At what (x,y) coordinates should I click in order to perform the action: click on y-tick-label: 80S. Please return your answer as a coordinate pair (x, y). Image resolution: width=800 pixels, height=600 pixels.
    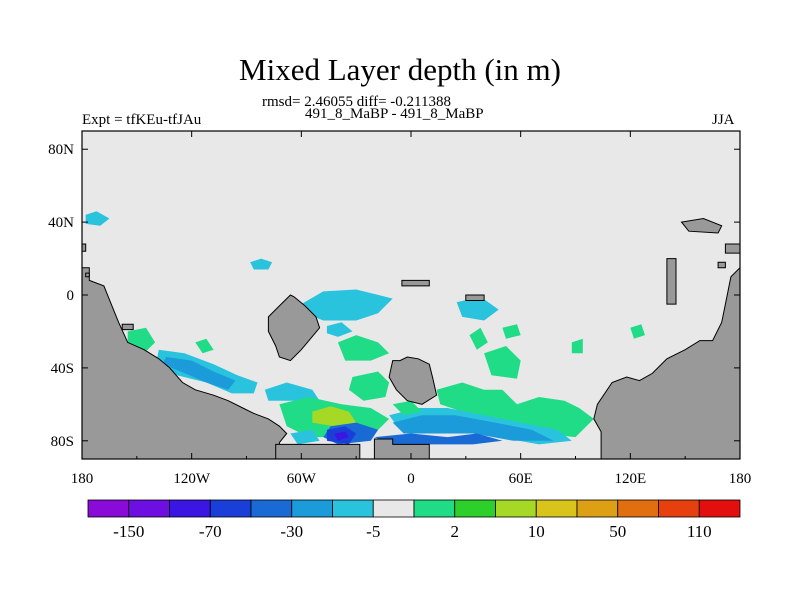
    Looking at the image, I should click on (62, 442).